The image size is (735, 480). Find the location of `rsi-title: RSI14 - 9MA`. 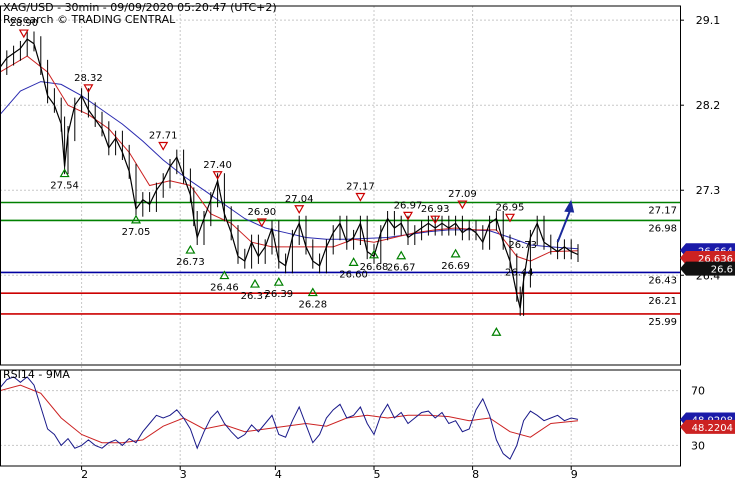

rsi-title: RSI14 - 9MA is located at coordinates (36, 374).